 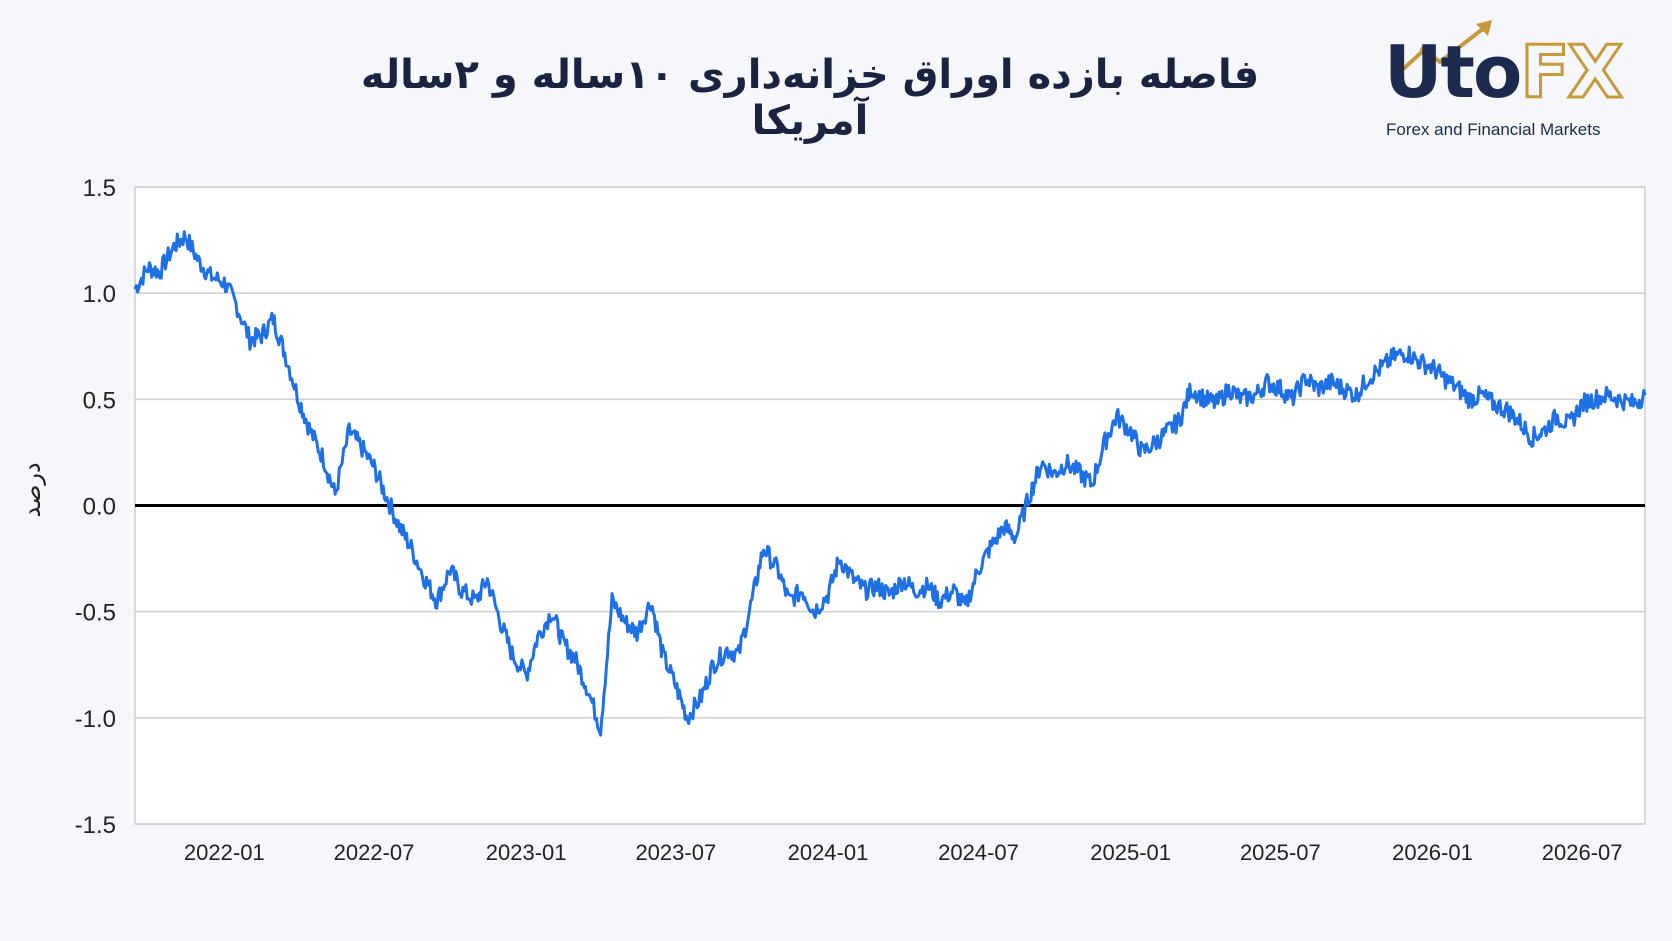 I want to click on x-tick-label: 2022-01, so click(x=224, y=852).